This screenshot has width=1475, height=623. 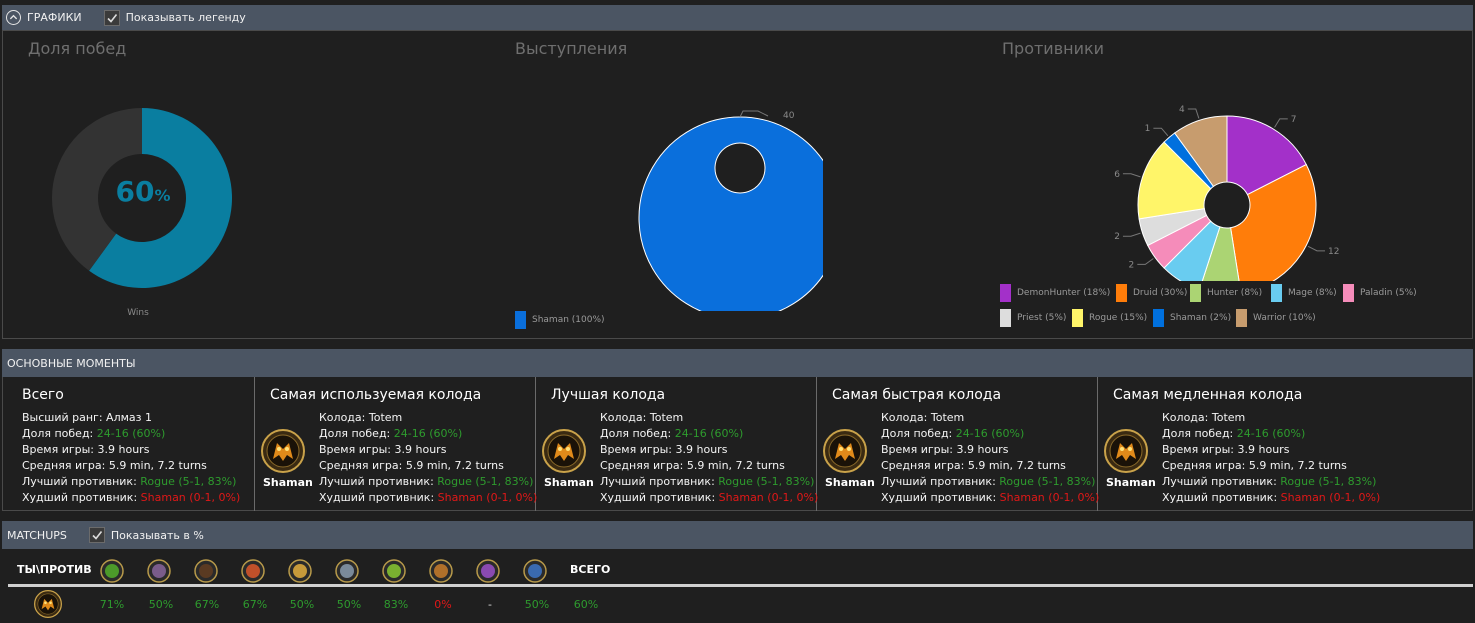 I want to click on winrate-center-value: 60%, so click(x=143, y=191).